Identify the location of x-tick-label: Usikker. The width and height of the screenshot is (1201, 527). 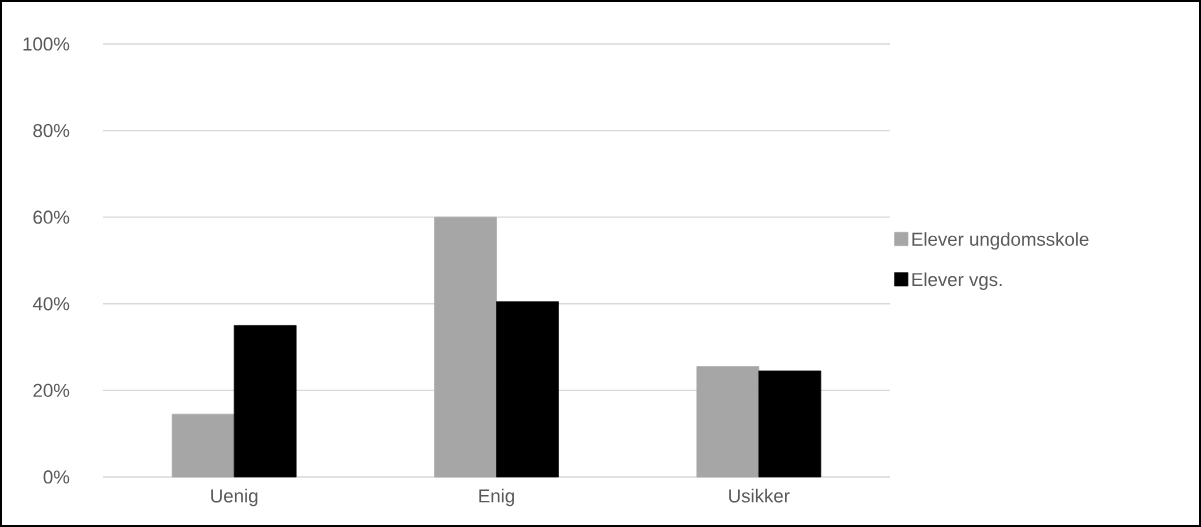
(759, 495).